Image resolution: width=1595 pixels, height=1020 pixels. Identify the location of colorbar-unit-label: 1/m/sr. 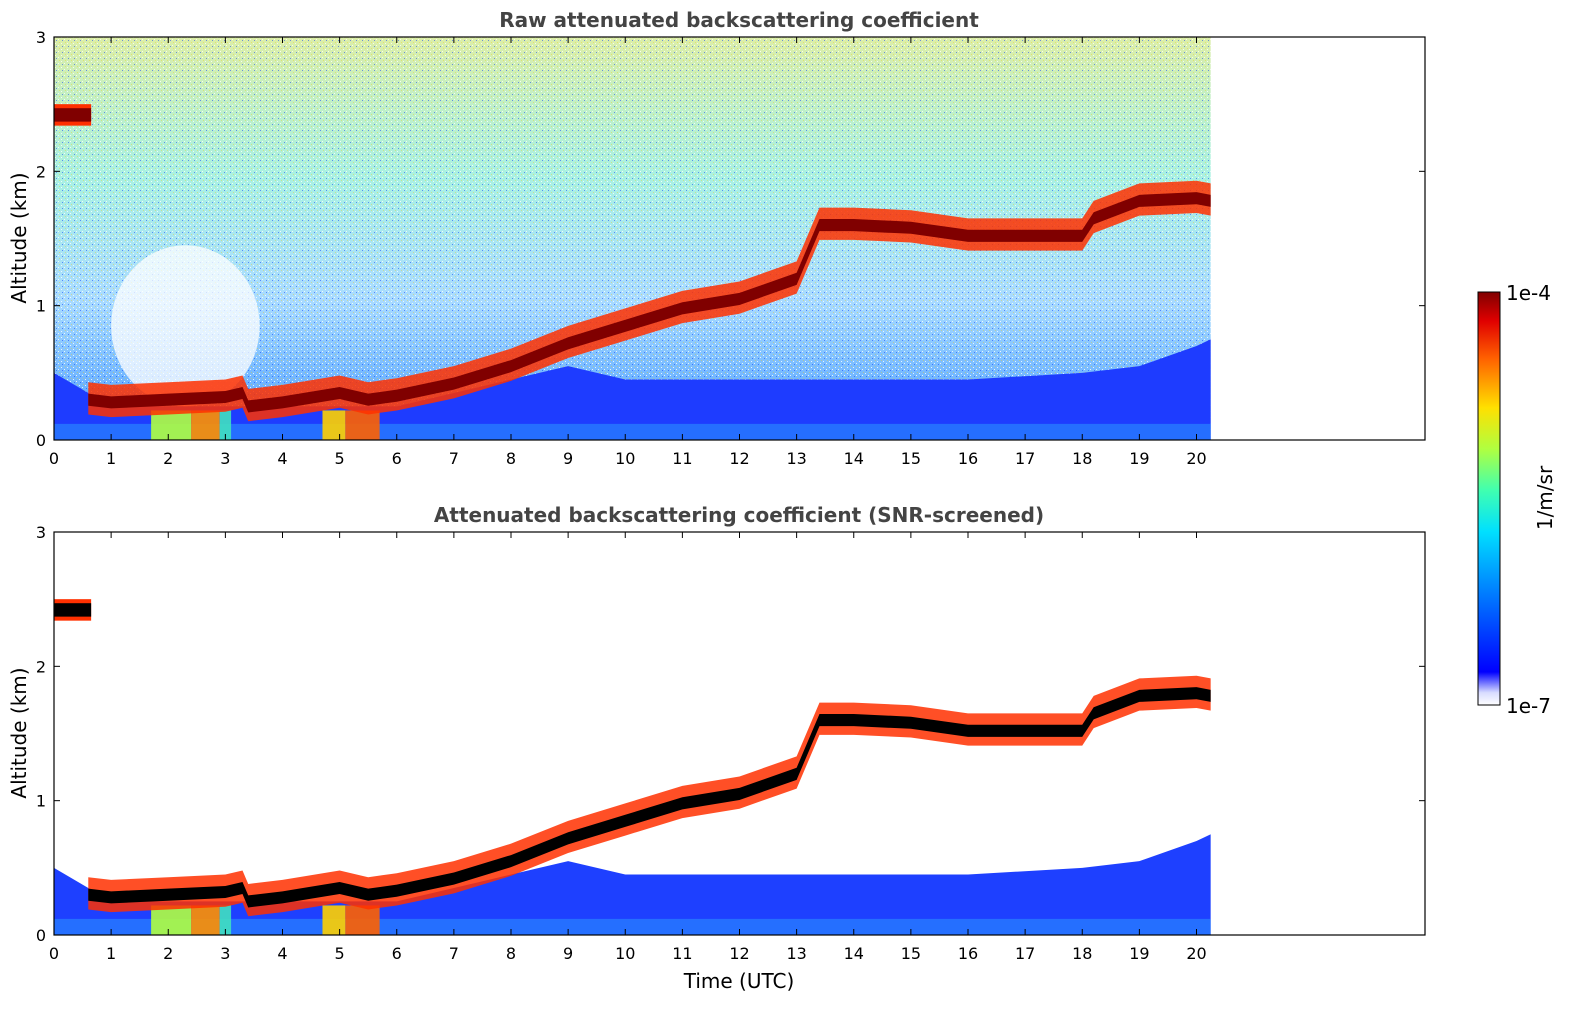
(1545, 497).